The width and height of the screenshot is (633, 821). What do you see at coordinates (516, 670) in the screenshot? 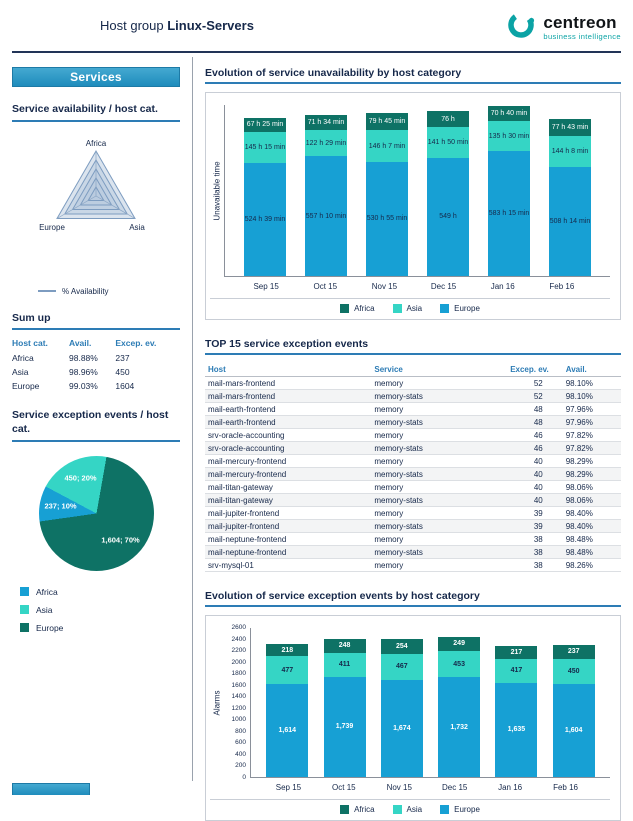
I see `bar-segment-asia: 417` at bounding box center [516, 670].